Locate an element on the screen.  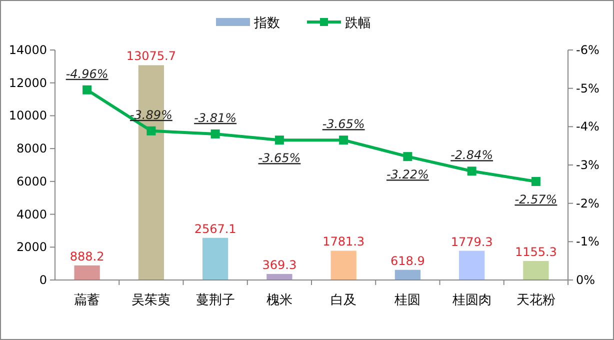
data-label: 2567.1 is located at coordinates (215, 229).